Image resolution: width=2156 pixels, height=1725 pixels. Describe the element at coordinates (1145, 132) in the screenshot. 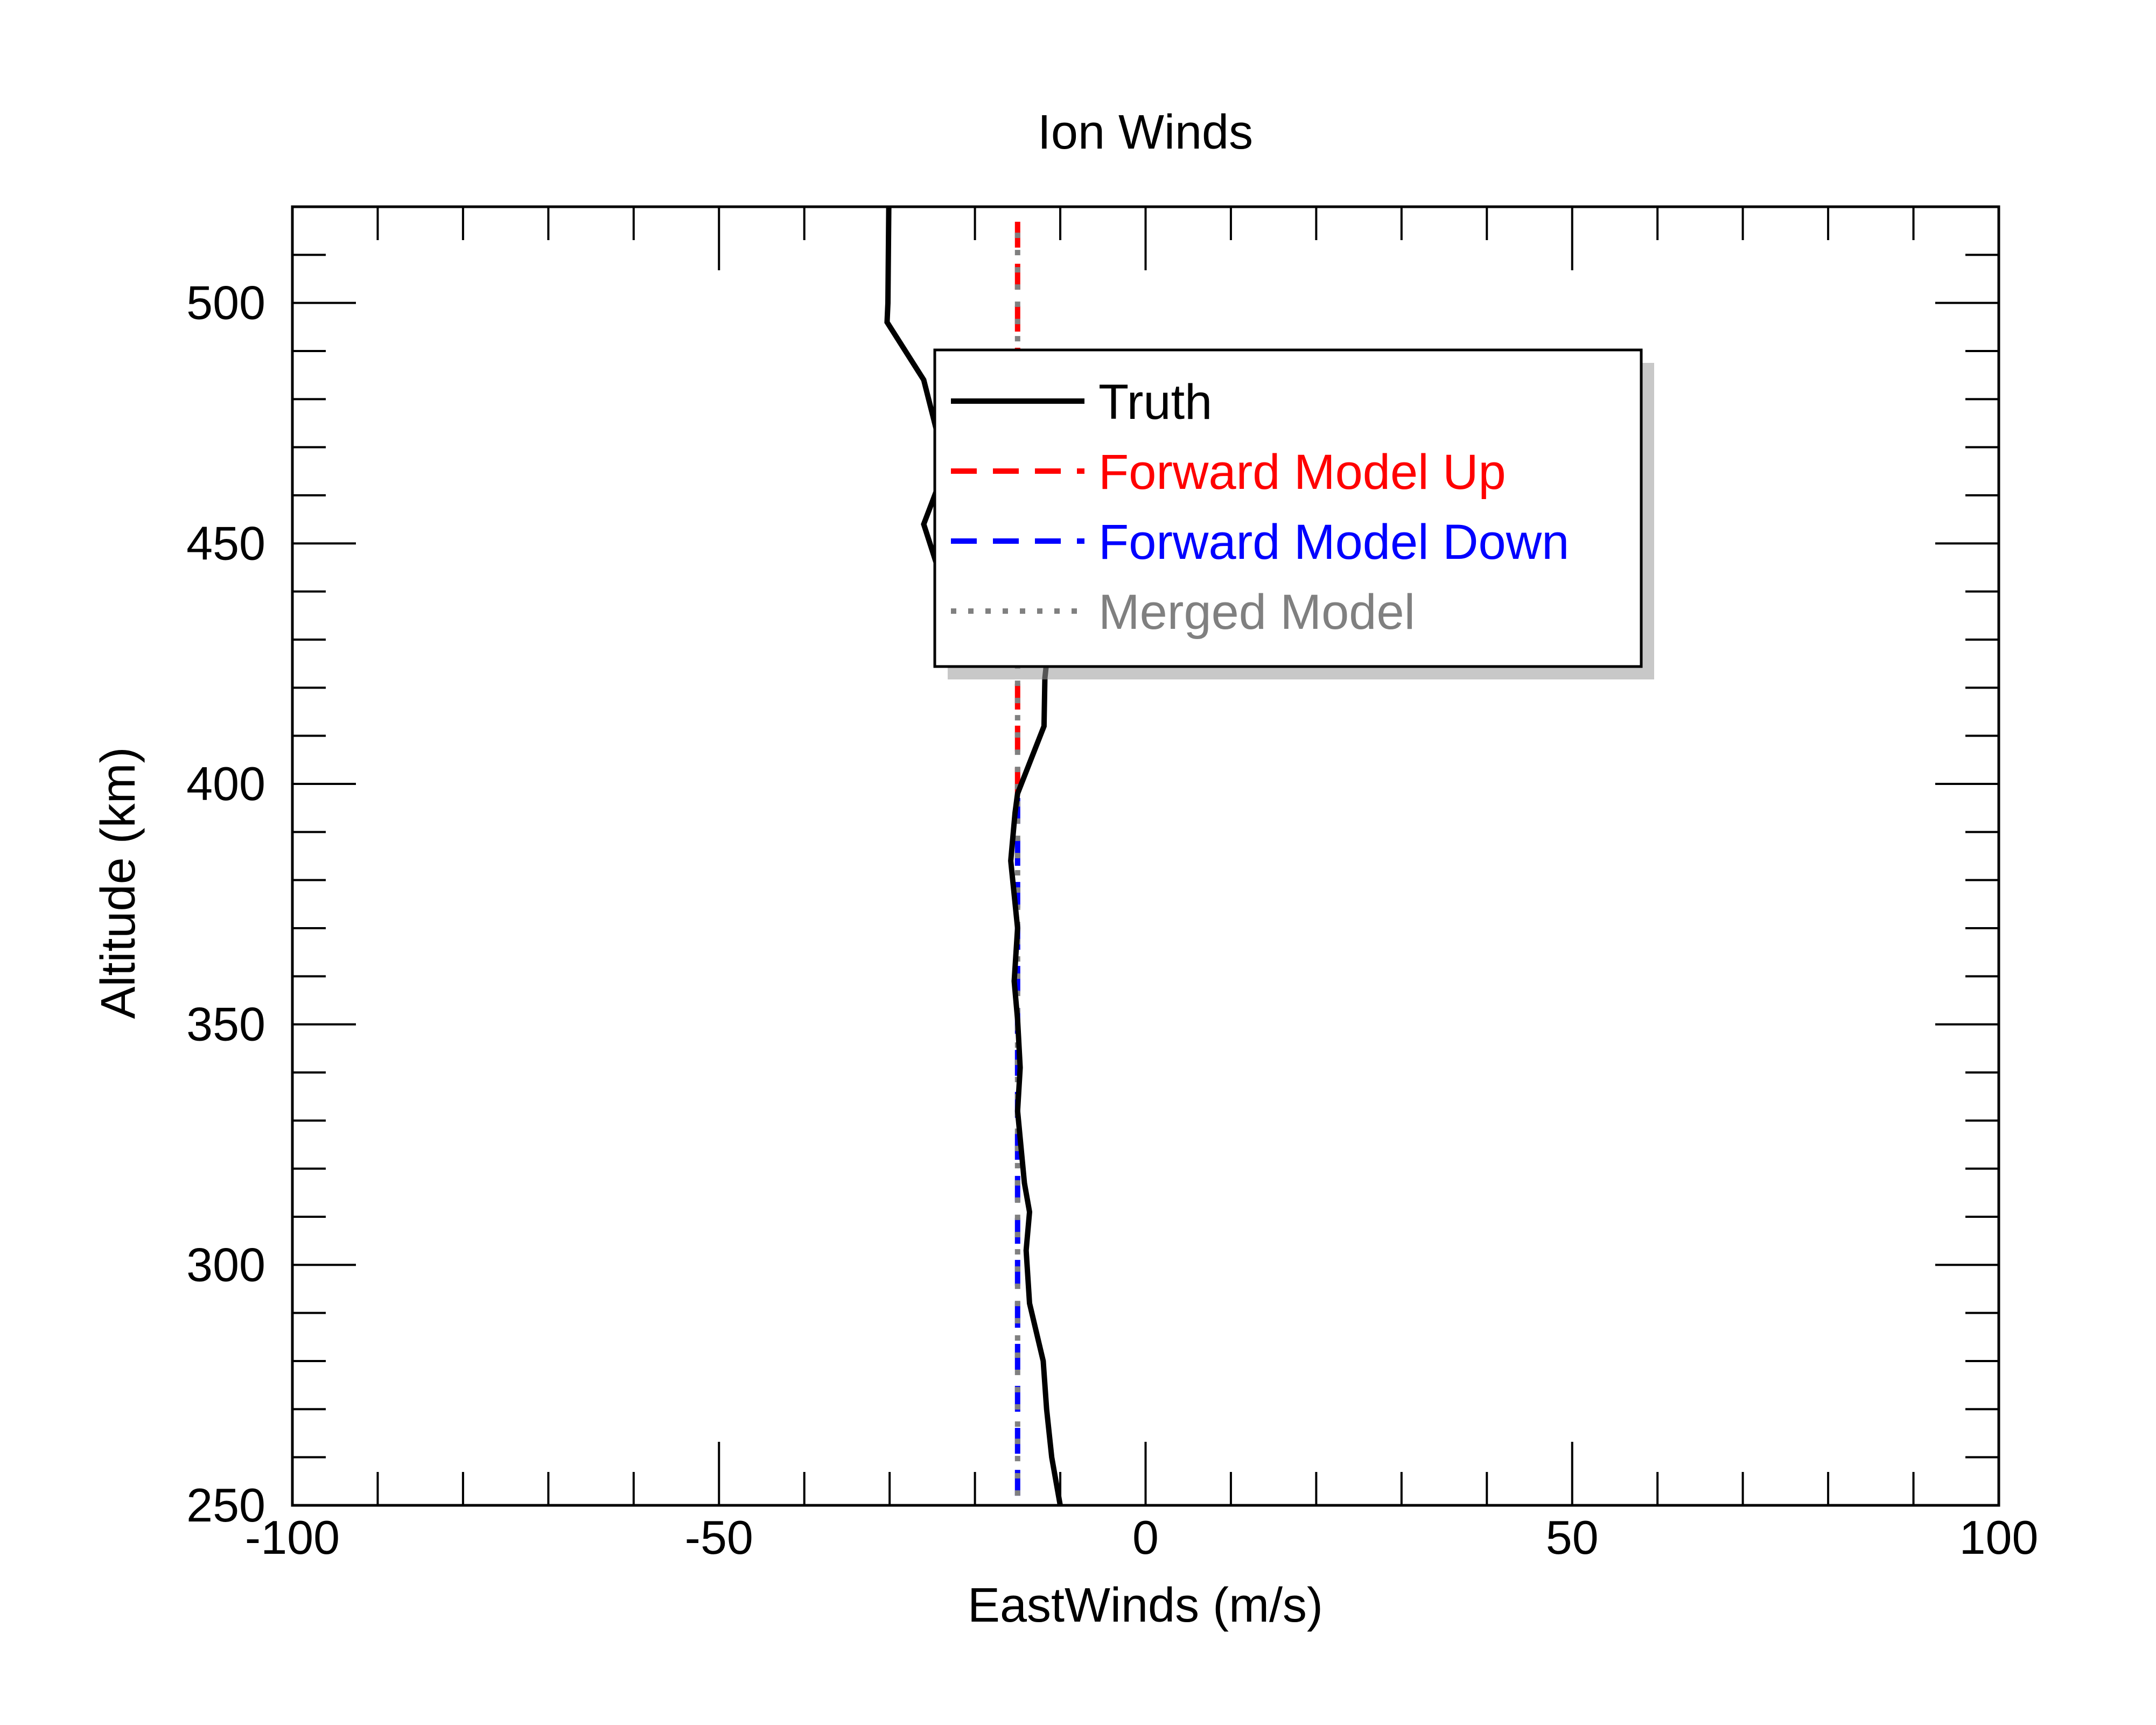

I see `chart-title: Ion Winds` at that location.